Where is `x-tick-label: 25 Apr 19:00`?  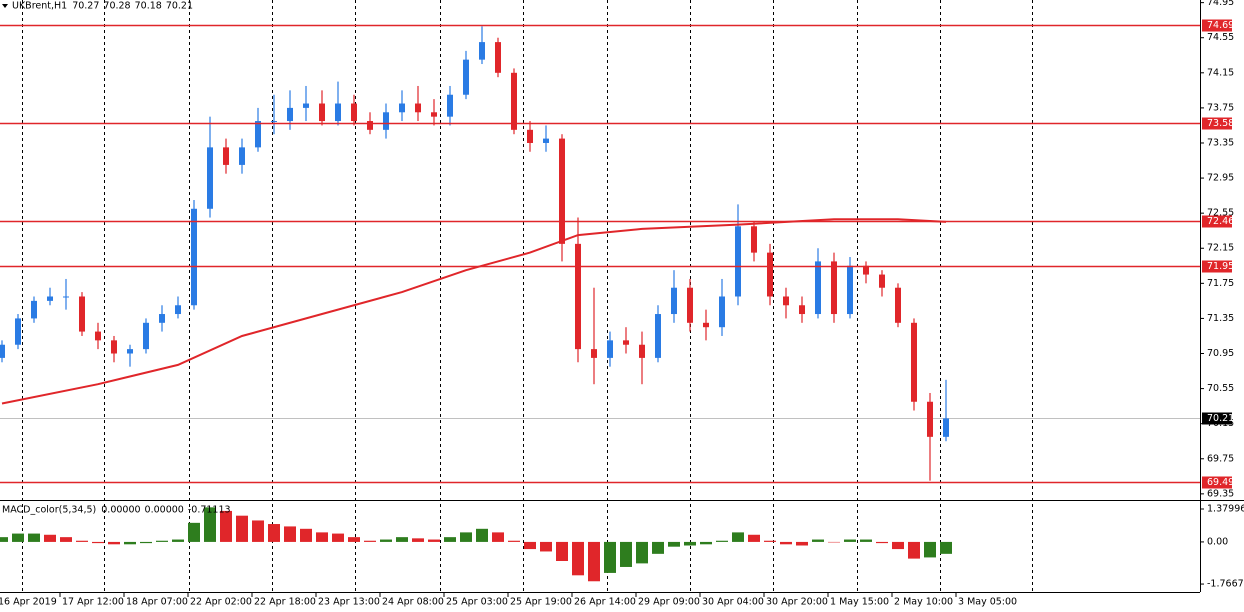
x-tick-label: 25 Apr 19:00 is located at coordinates (541, 602).